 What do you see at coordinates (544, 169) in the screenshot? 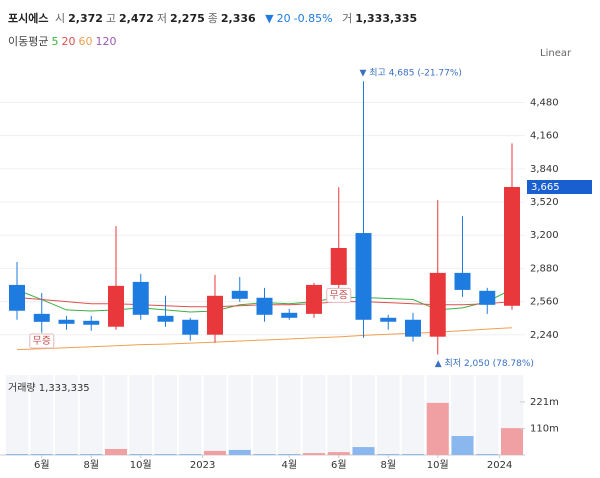
I see `y-tick-label: 3,840` at bounding box center [544, 169].